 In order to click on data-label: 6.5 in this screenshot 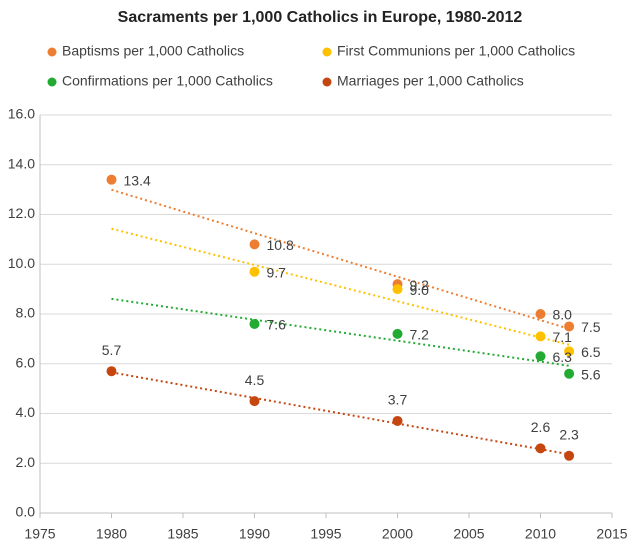, I will do `click(591, 352)`.